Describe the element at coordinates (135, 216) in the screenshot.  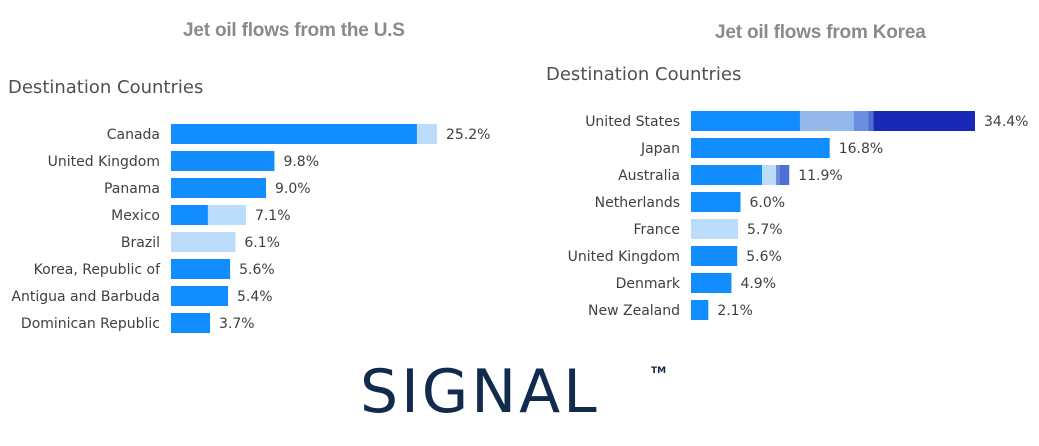
I see `us-category-label: Mexico` at that location.